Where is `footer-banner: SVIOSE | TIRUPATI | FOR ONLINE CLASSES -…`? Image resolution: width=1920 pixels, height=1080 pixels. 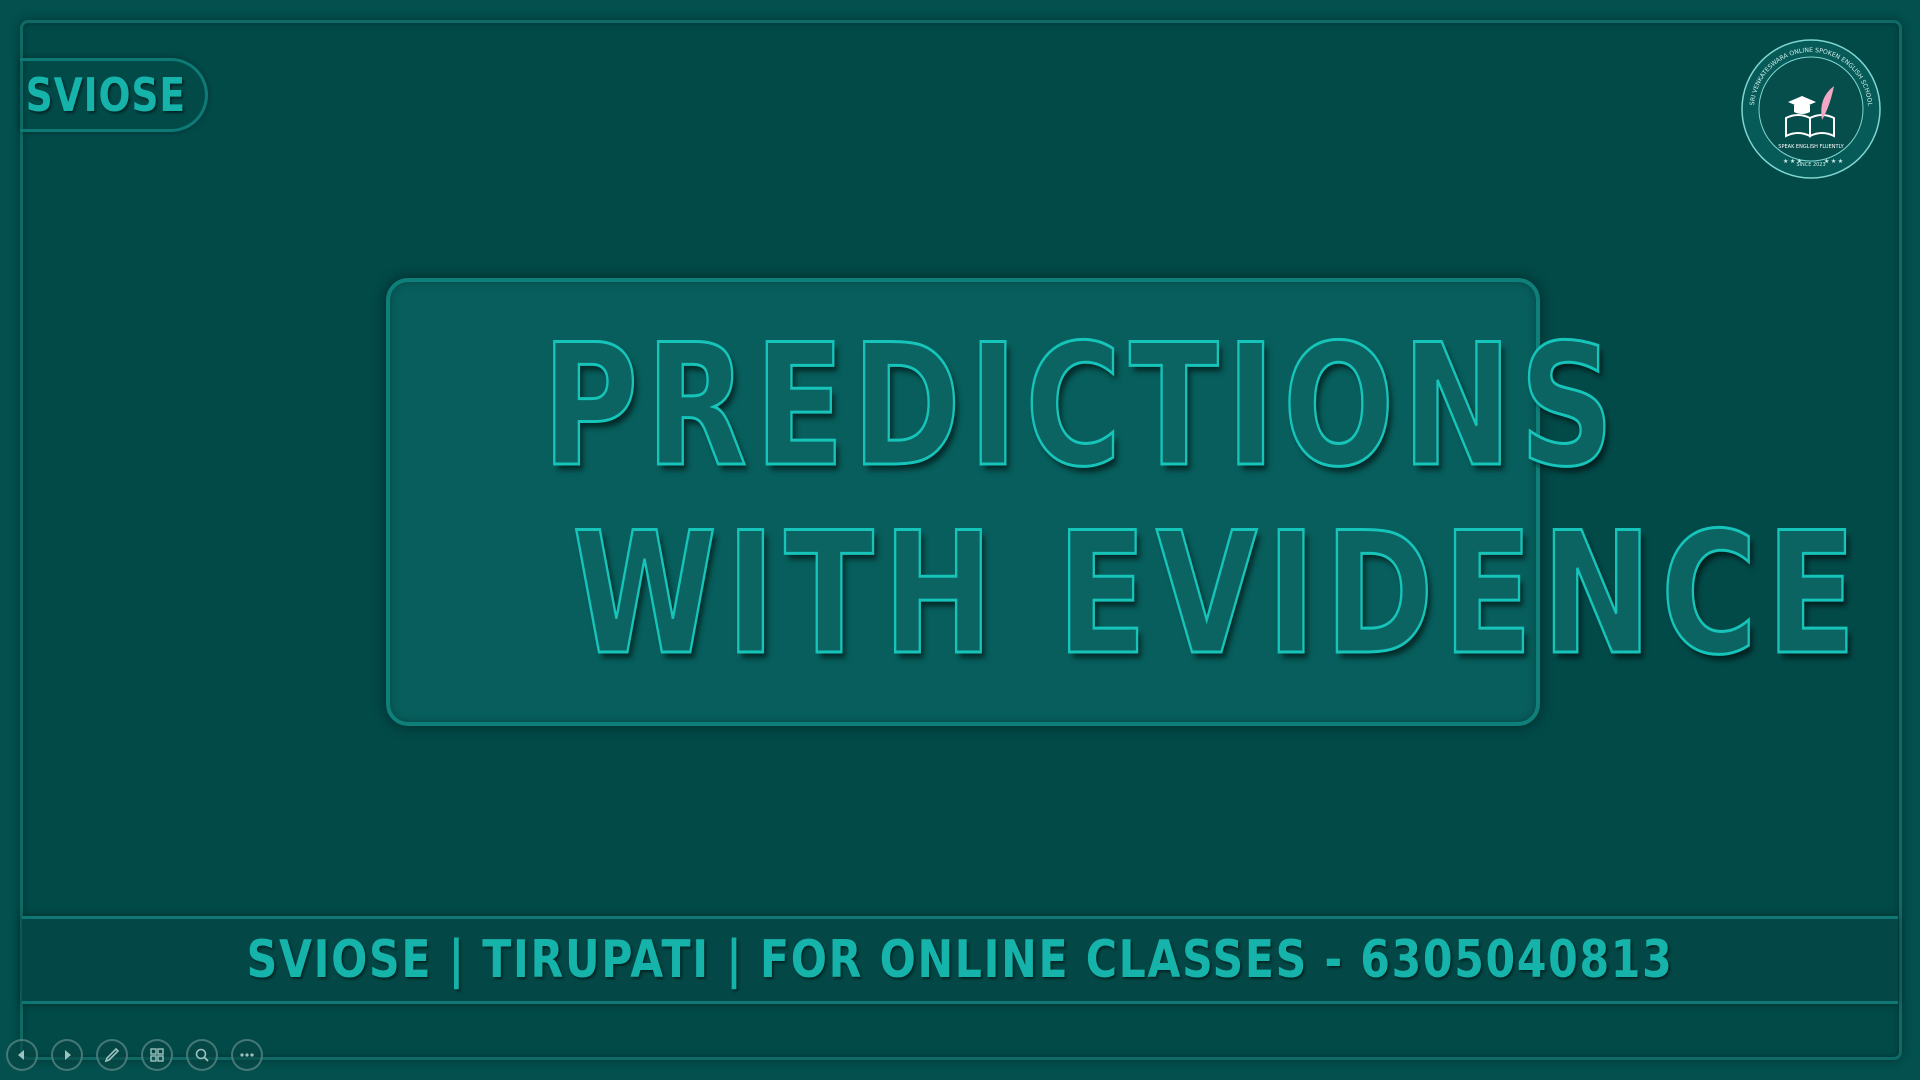 footer-banner: SVIOSE | TIRUPATI | FOR ONLINE CLASSES -… is located at coordinates (960, 960).